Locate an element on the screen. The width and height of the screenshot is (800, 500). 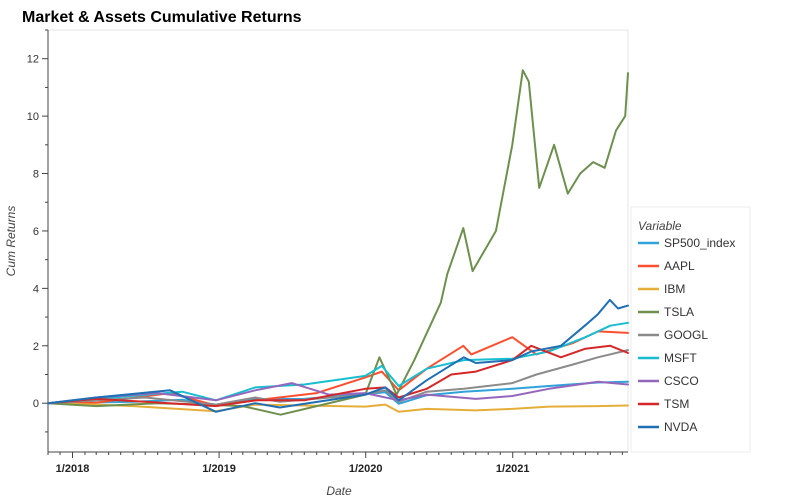
legend-item: SP500_index is located at coordinates (686, 243).